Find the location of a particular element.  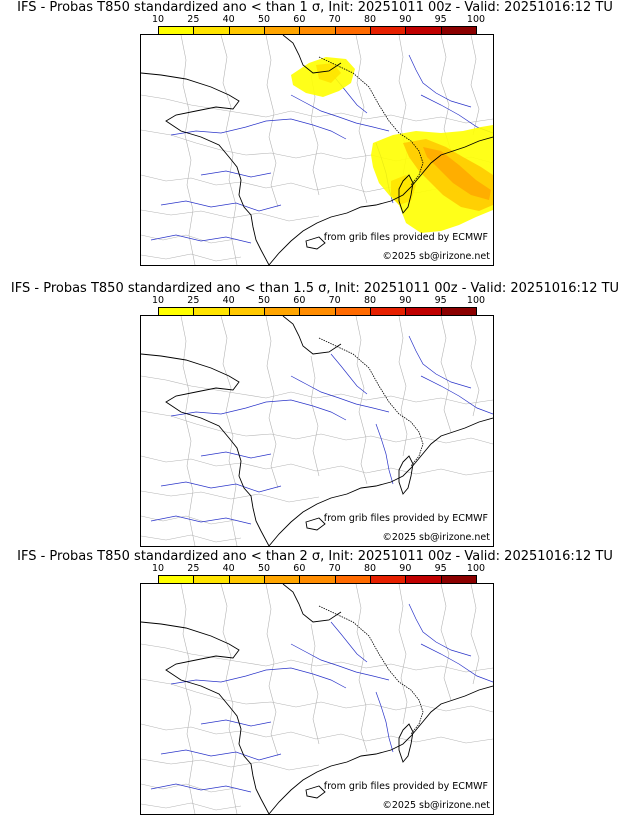

colorbar-tick-label: 60 is located at coordinates (299, 300).